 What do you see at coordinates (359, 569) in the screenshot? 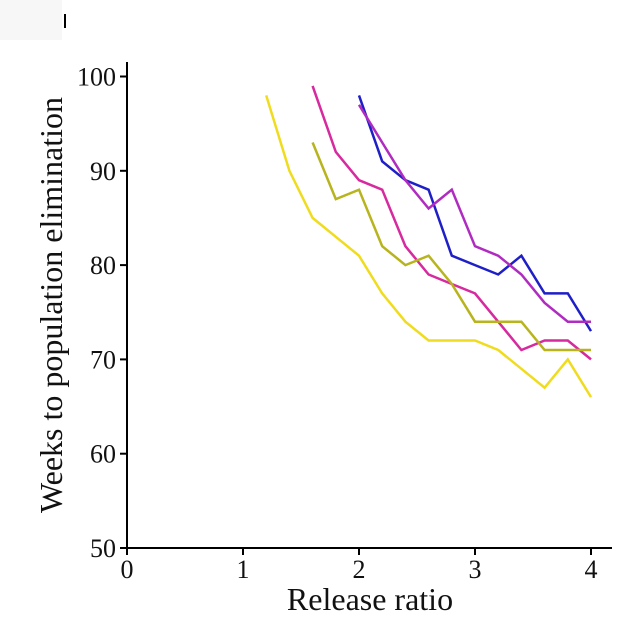
I see `x-tick-label: 2` at bounding box center [359, 569].